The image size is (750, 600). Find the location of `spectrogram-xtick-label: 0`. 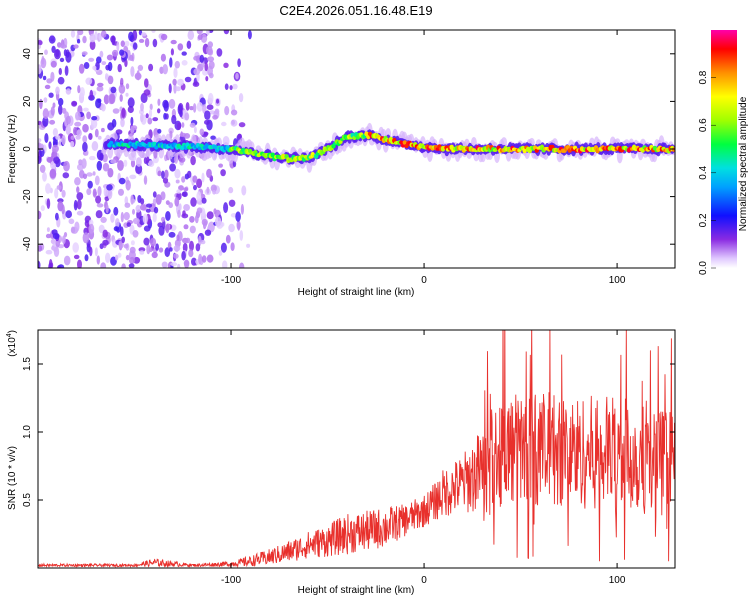

spectrogram-xtick-label: 0 is located at coordinates (424, 280).